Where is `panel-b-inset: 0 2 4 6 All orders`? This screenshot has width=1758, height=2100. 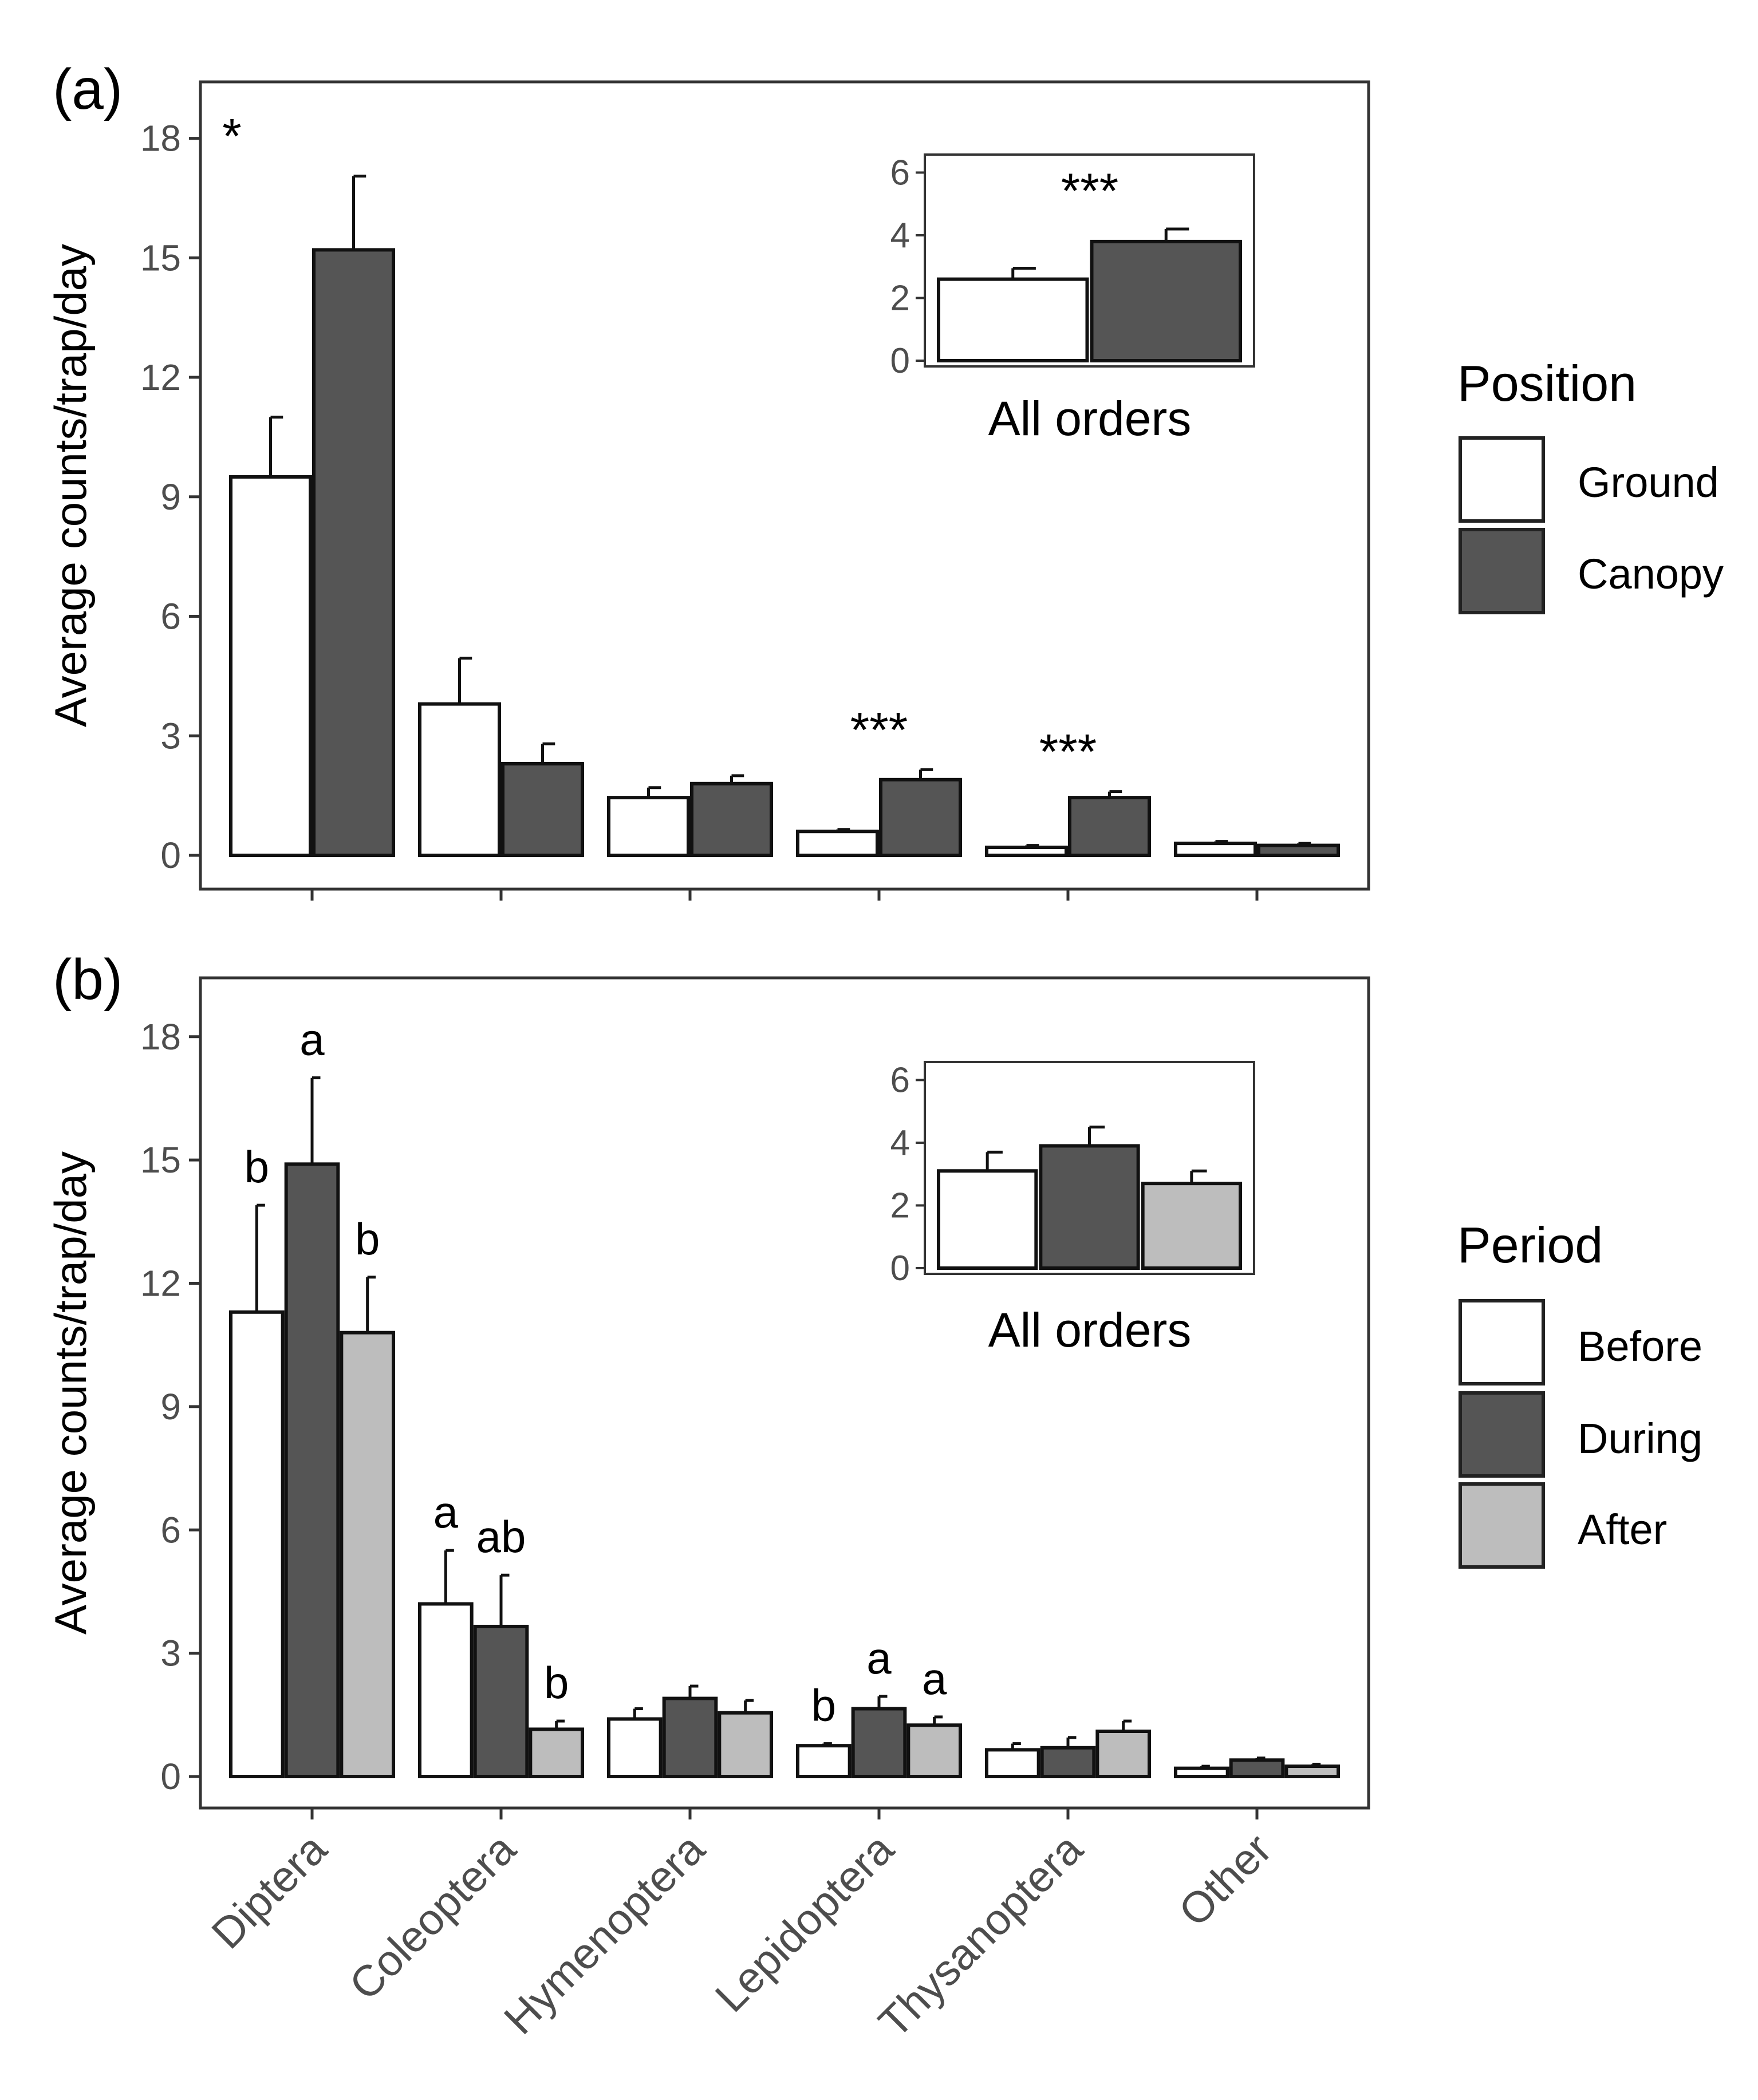
panel-b-inset: 0 2 4 6 All orders is located at coordinates (1072, 1208).